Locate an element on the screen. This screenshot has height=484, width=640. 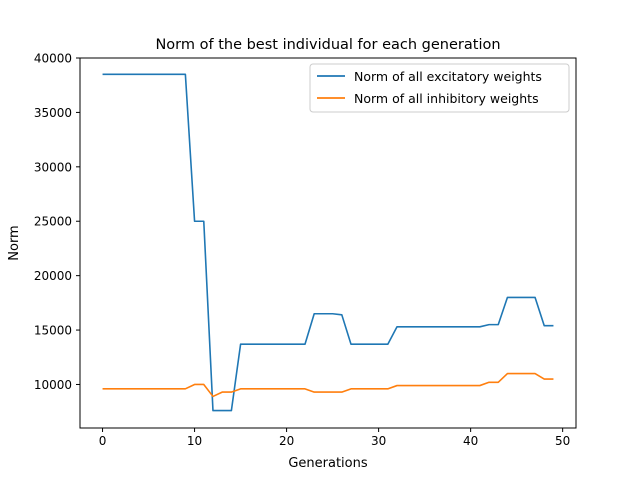
y-axis-ticks: 10000 15000 20000 25000 30000 35000 40000 is located at coordinates (57, 222).